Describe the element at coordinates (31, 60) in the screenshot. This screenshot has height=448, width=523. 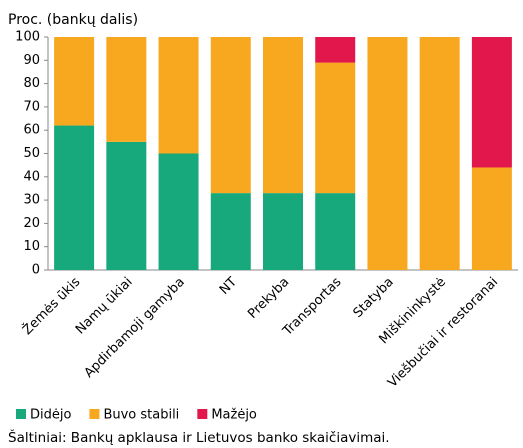
I see `y-tick-label: 90` at that location.